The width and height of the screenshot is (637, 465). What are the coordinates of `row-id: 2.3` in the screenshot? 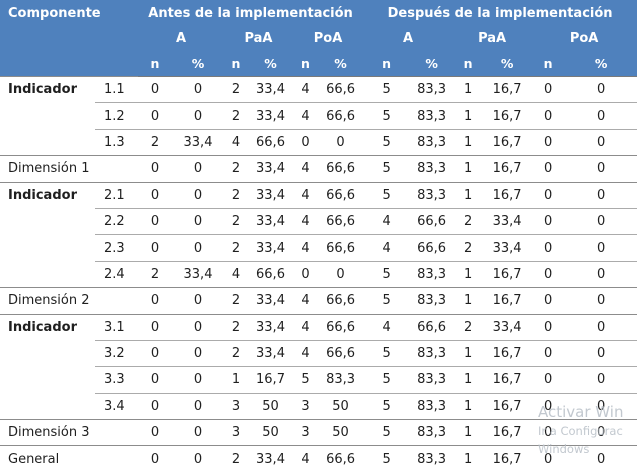 It's located at (116, 248).